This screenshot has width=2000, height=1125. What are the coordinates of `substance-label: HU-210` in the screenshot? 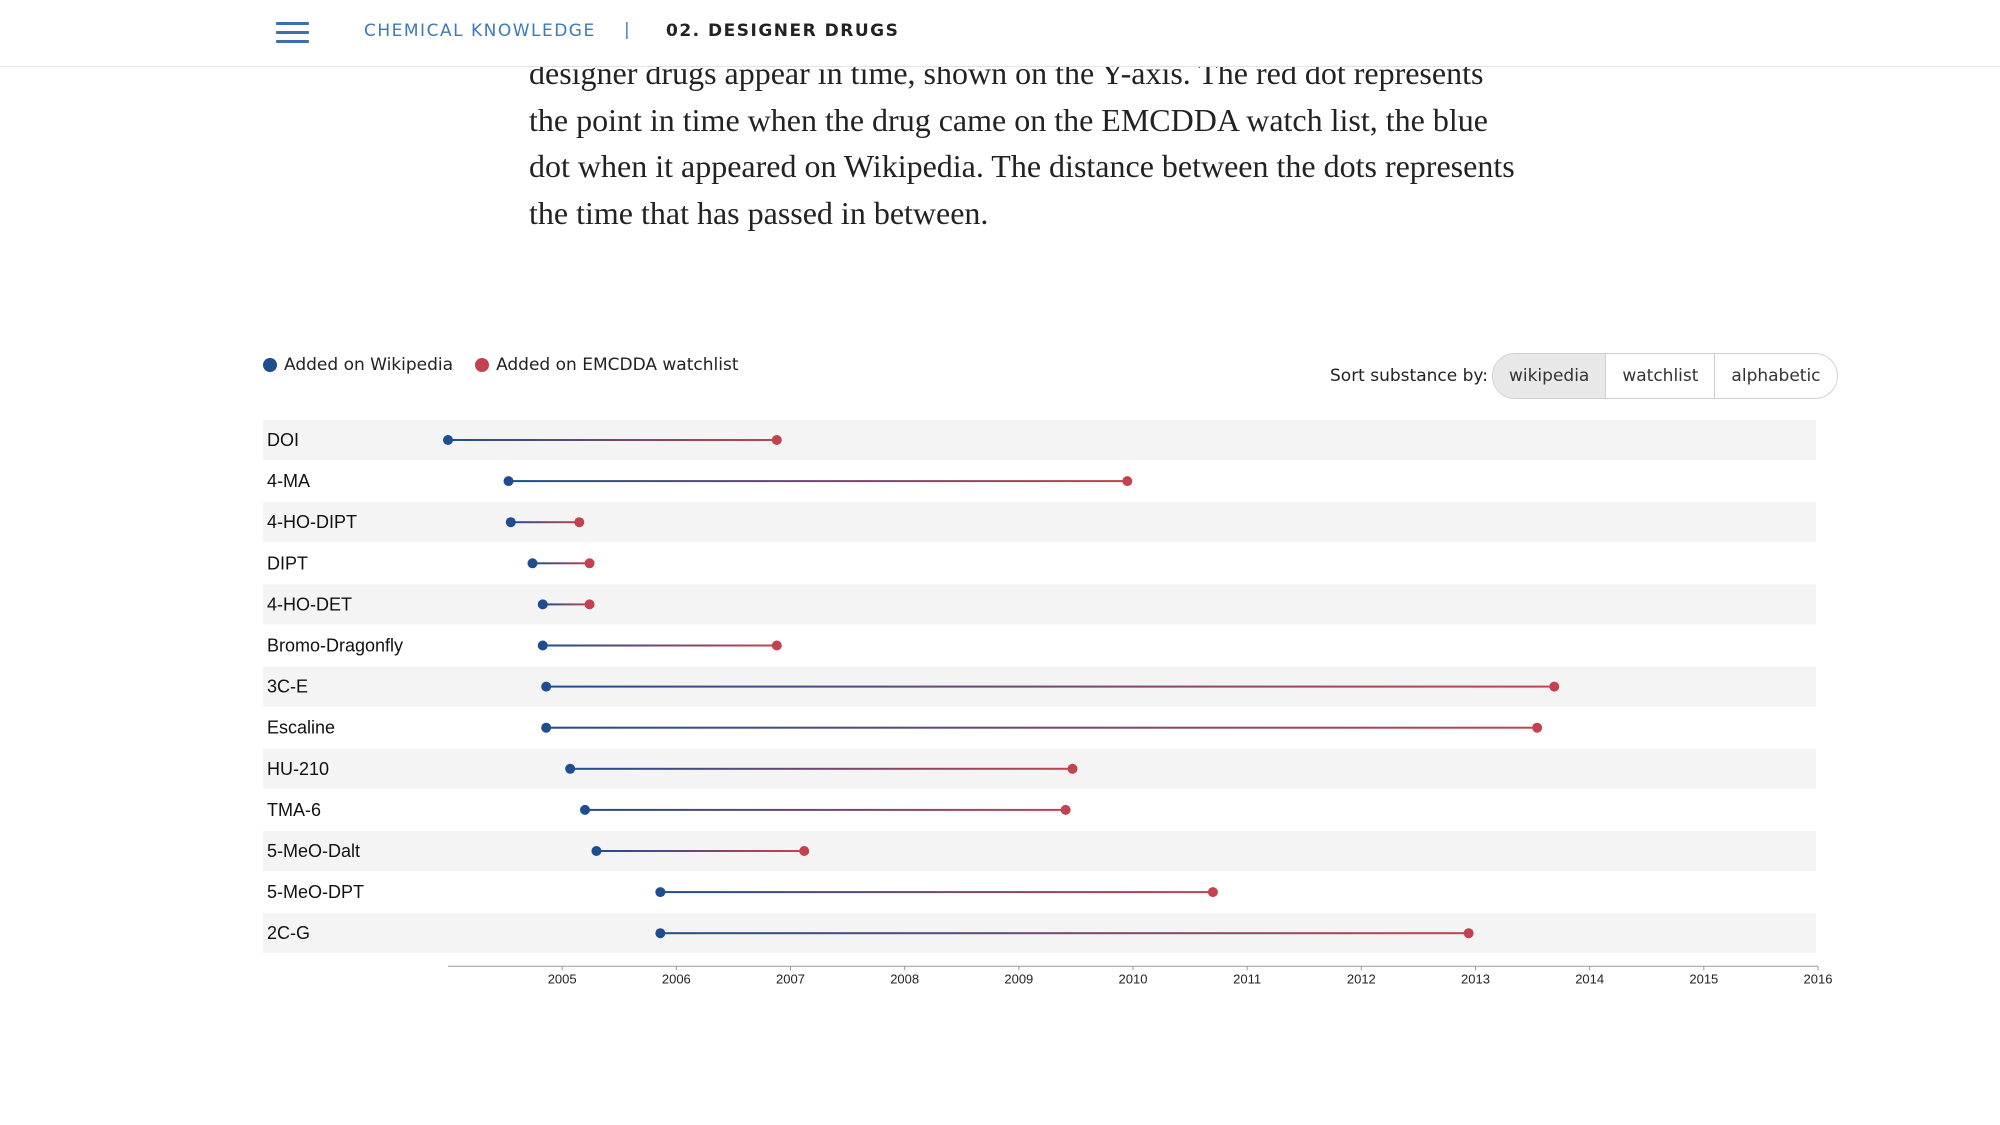 It's located at (298, 769).